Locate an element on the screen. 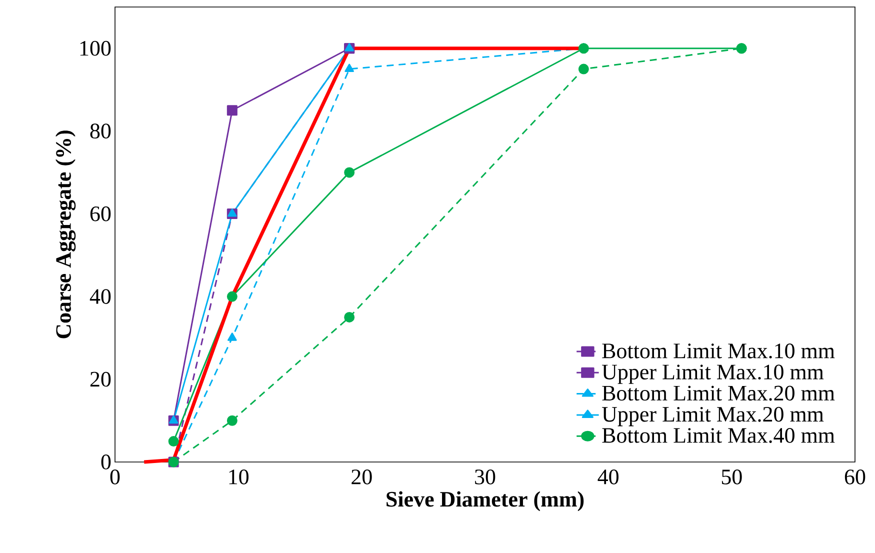  y-tick-label: 60 is located at coordinates (100, 214).